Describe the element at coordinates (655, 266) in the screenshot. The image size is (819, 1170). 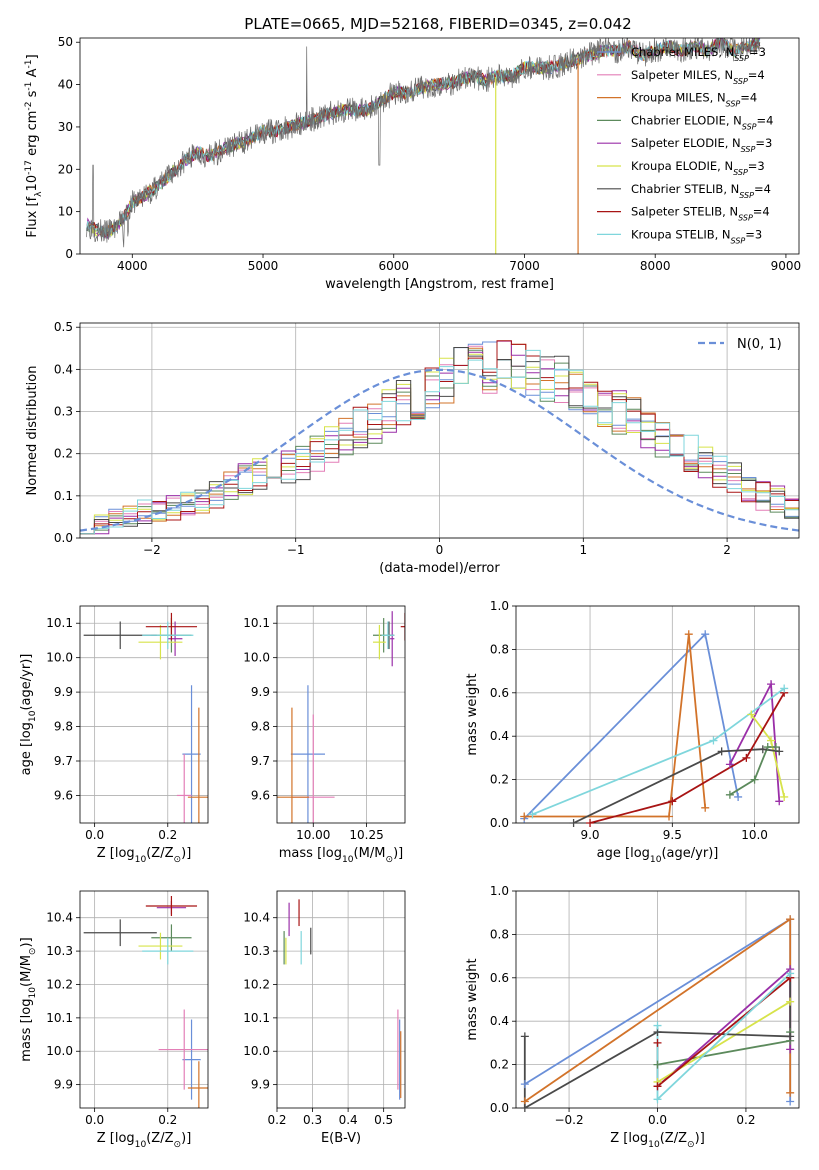
I see `x-tick-label: 8000` at that location.